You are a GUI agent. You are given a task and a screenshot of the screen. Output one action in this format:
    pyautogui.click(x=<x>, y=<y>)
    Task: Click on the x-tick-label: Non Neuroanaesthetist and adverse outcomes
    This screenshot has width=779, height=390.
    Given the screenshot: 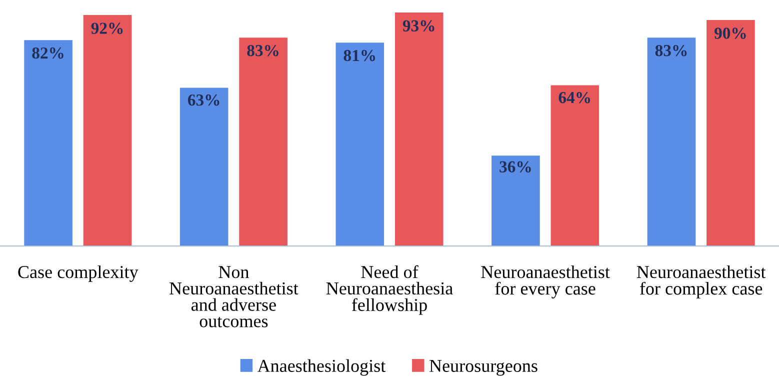 What is the action you would take?
    pyautogui.click(x=234, y=297)
    